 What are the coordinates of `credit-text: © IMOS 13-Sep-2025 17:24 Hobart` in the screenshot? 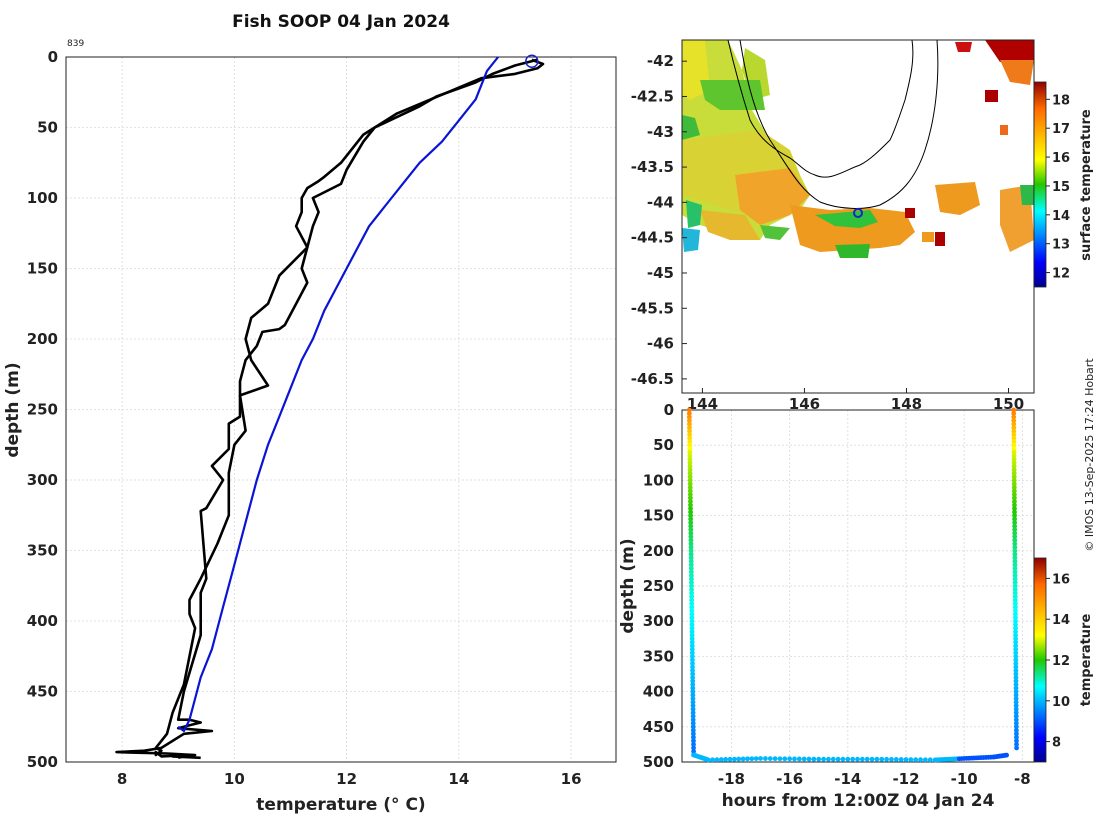 It's located at (1089, 455).